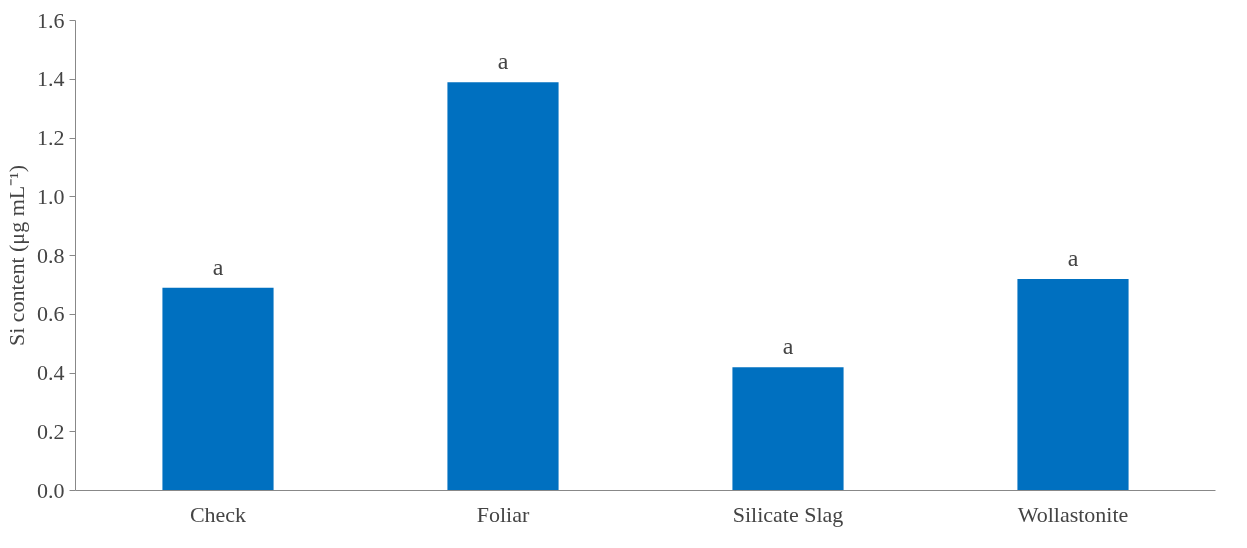 This screenshot has width=1247, height=548. Describe the element at coordinates (51, 255) in the screenshot. I see `y-tick-label: 0.8` at that location.